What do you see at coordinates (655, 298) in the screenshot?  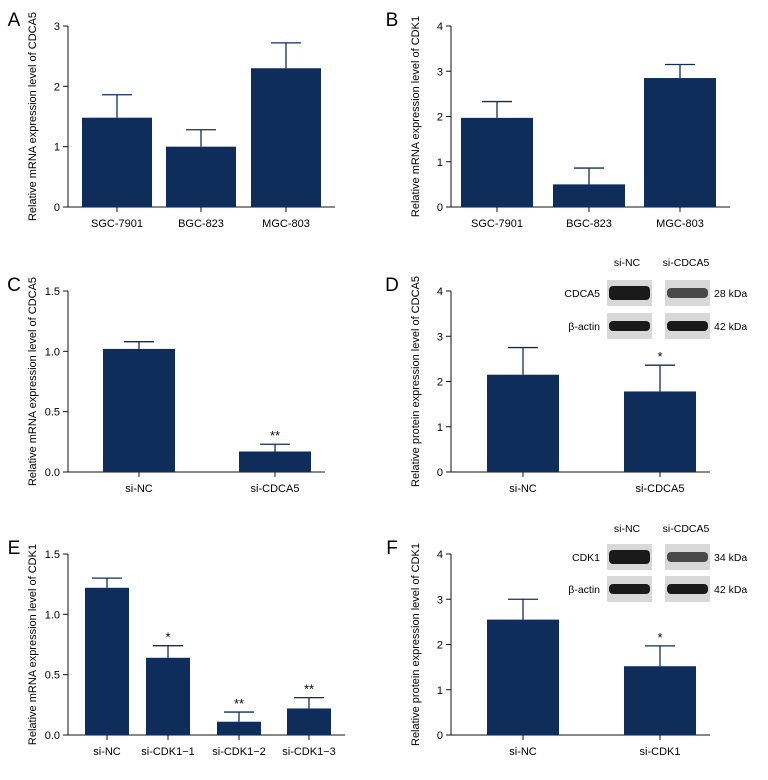 I see `western-blot-inset: si-NC si-CDCA5 CDCA5 28 kDa β-actin 42 kDa` at bounding box center [655, 298].